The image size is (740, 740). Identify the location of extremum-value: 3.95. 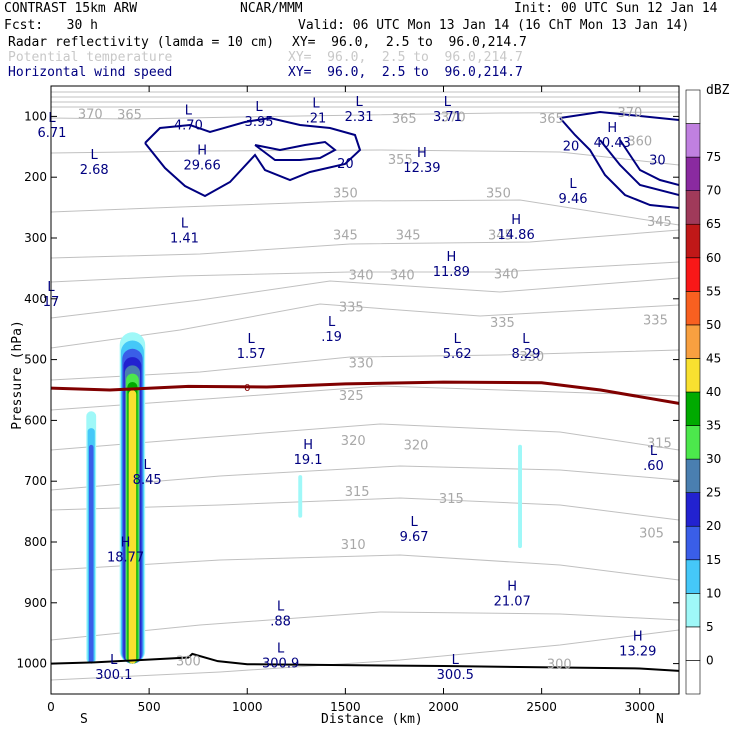
(259, 122).